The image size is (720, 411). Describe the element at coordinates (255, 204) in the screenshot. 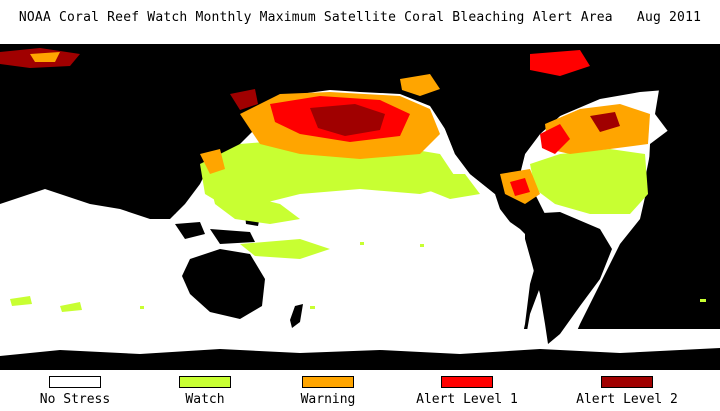

I see `stress-watch-west-pacific` at that location.